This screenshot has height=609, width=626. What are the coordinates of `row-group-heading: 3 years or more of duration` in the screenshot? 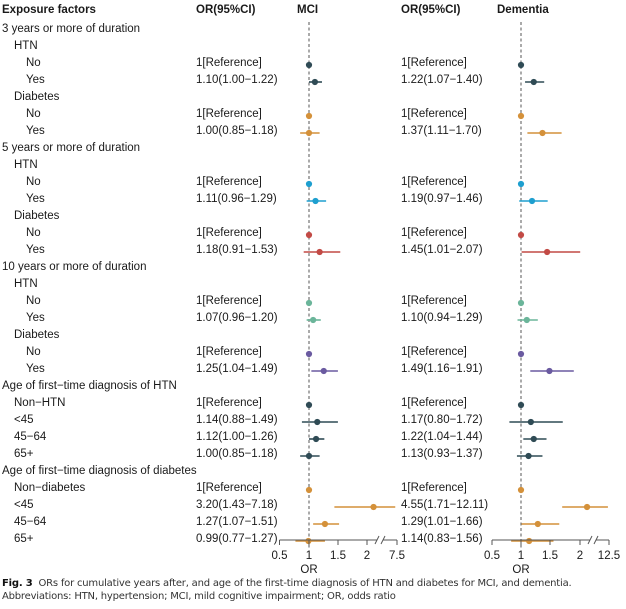 It's located at (71, 29).